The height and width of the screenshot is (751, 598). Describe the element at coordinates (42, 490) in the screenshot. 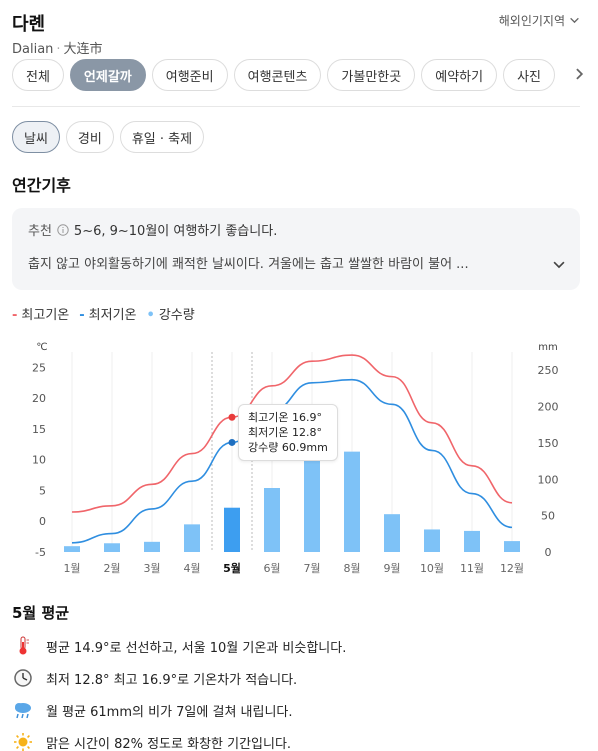

I see `y-tick-left: 5` at that location.